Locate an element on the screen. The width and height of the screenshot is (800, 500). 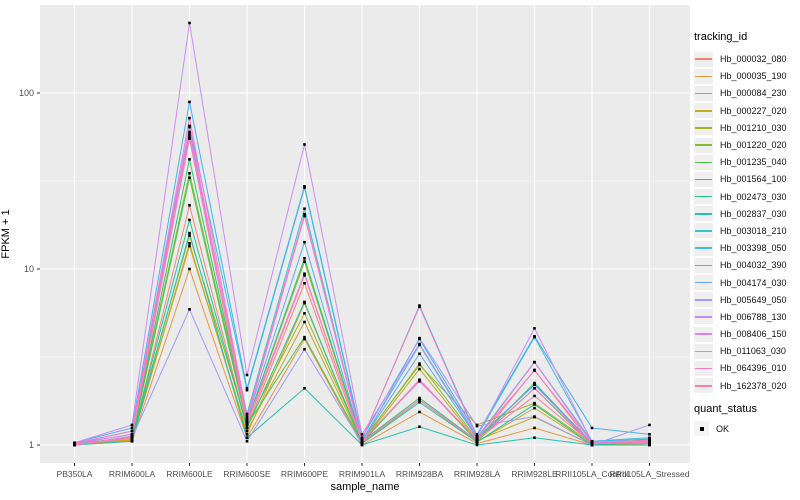
legend-entry-Hb_002837_030: Hb_002837_030 is located at coordinates (740, 213).